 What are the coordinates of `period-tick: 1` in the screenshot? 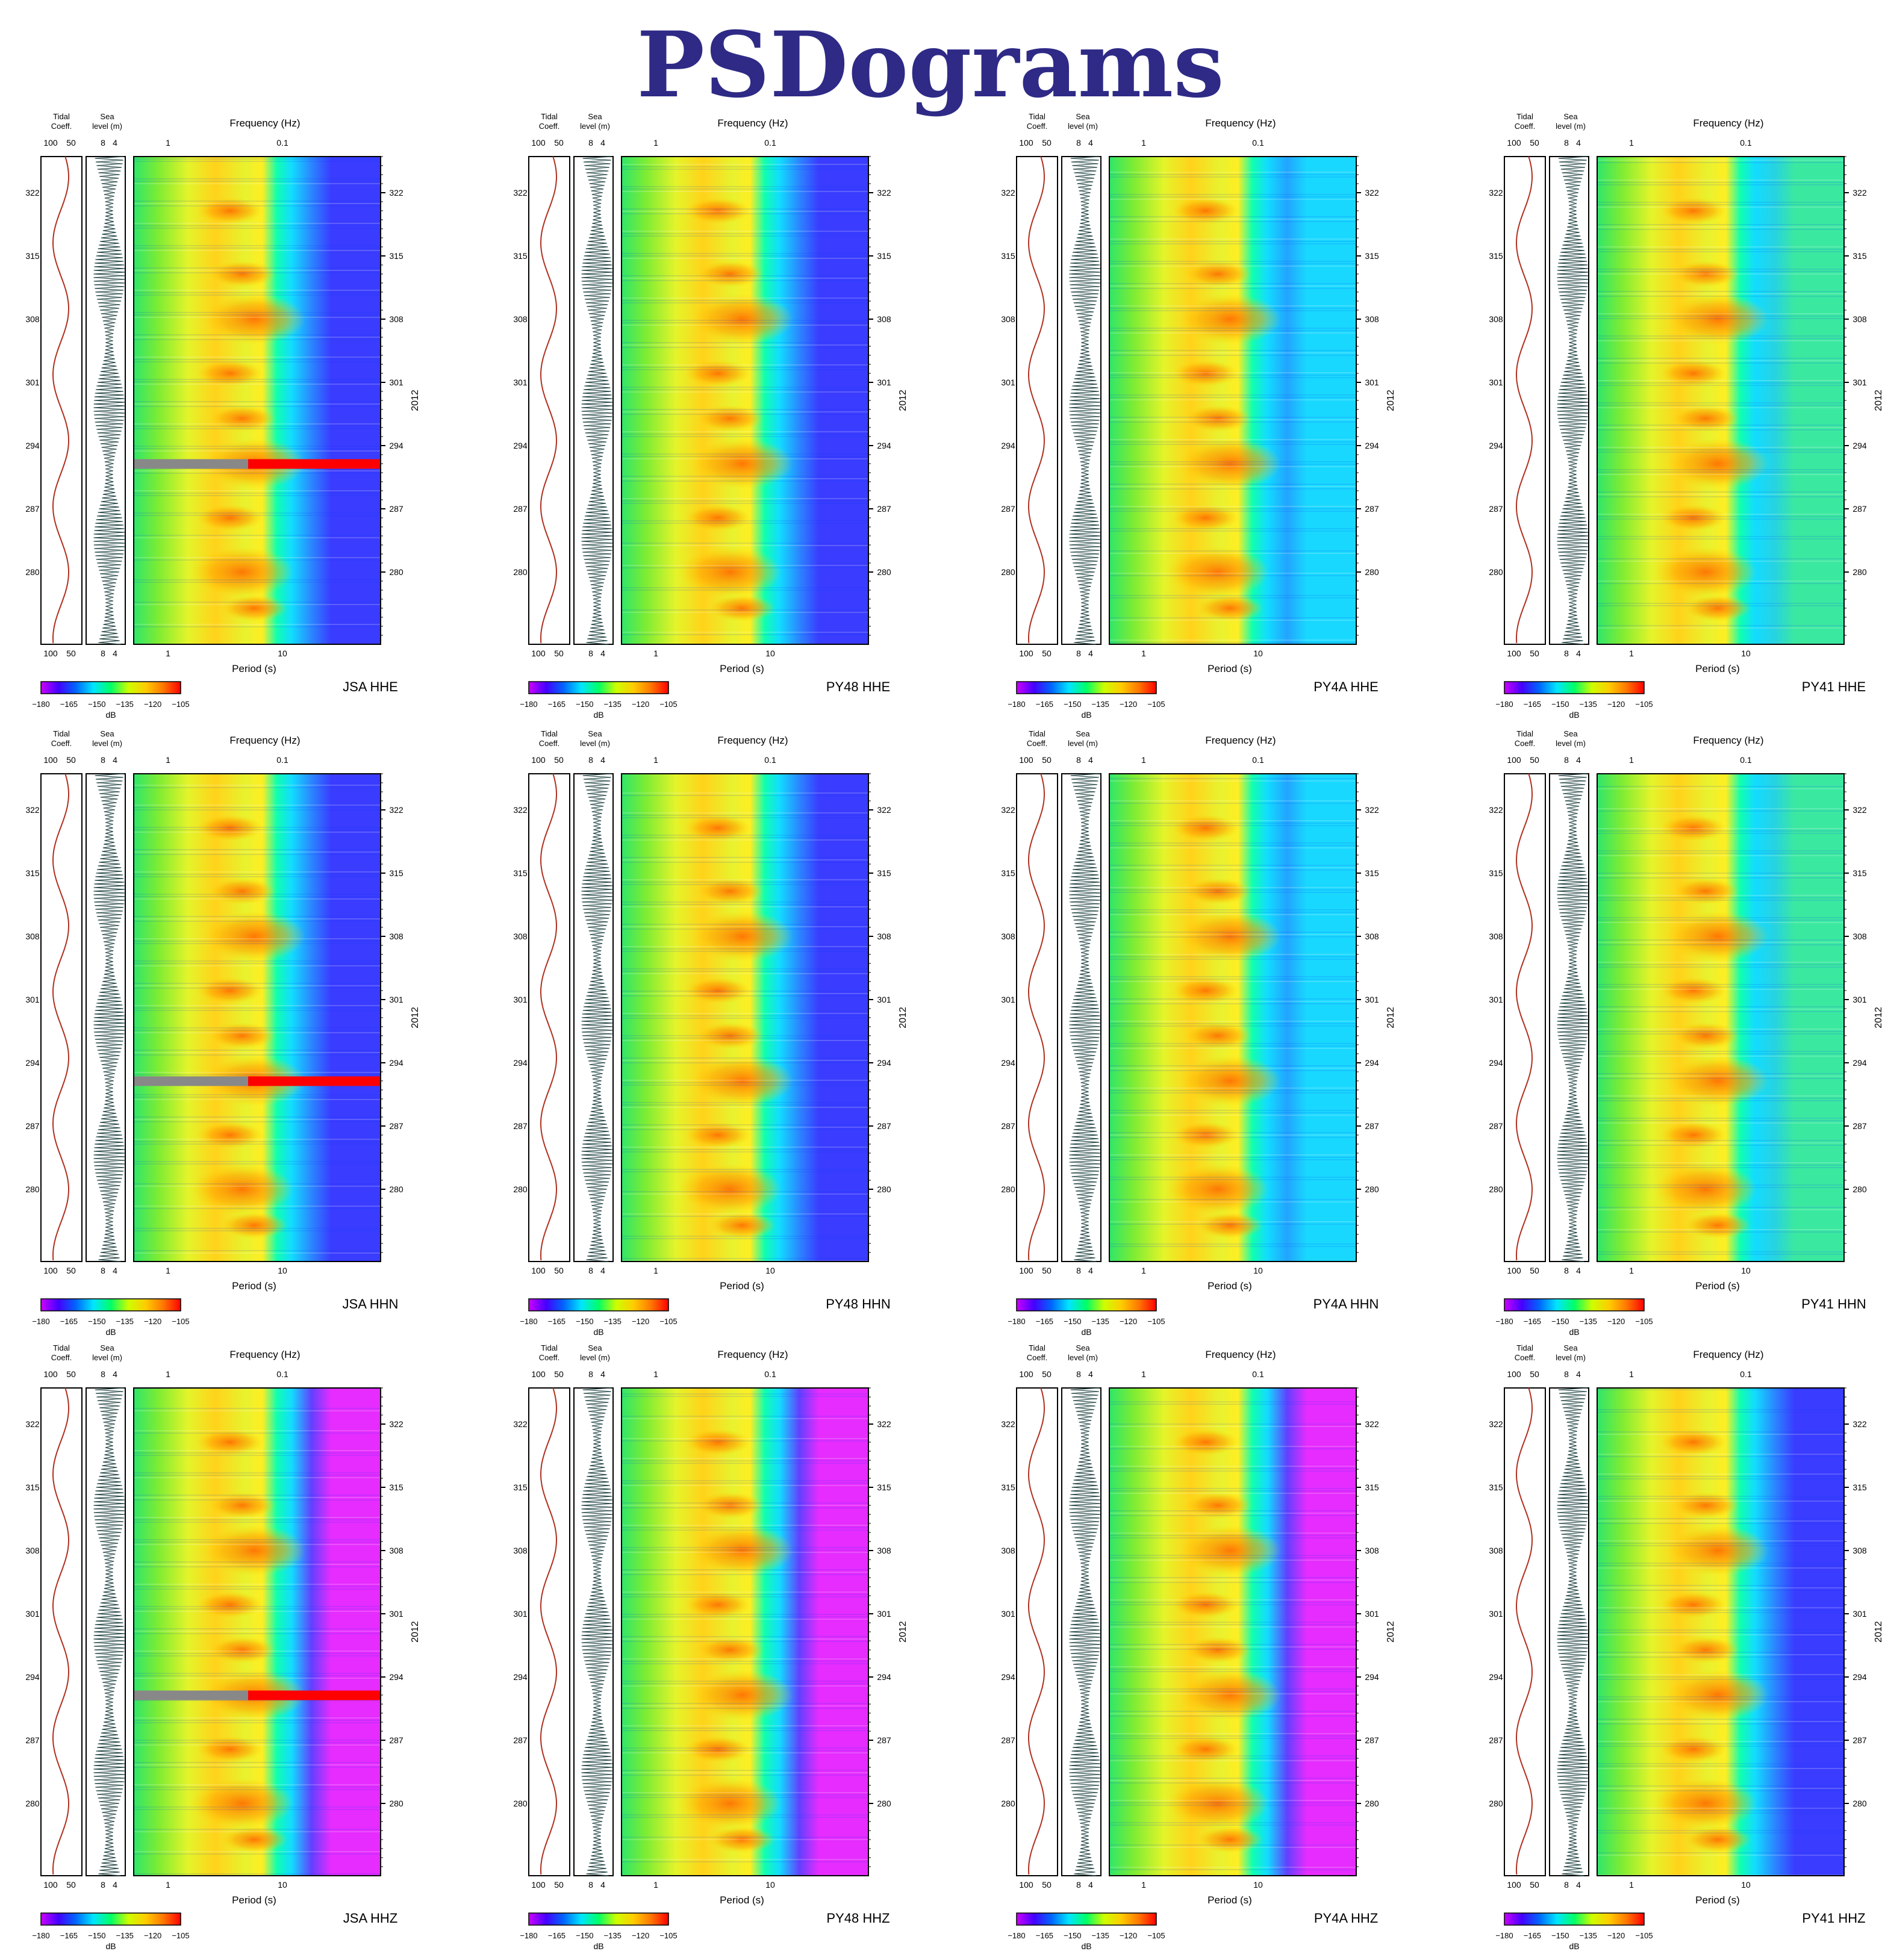 It's located at (168, 1270).